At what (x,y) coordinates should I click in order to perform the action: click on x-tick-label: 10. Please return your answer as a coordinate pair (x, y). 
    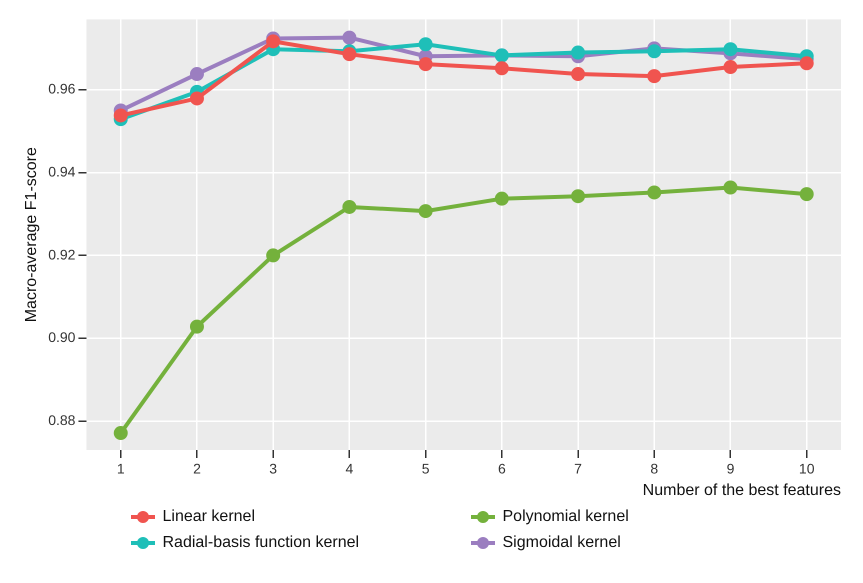
    Looking at the image, I should click on (806, 468).